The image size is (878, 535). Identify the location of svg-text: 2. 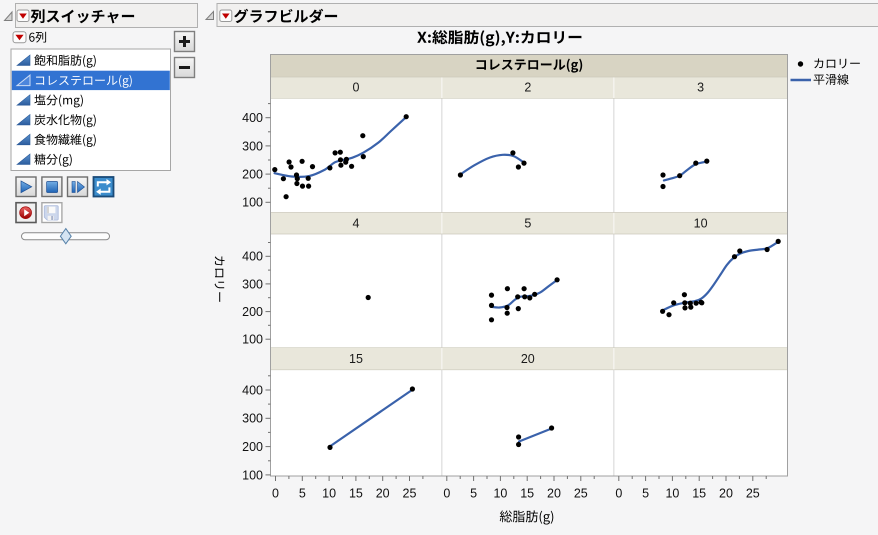
(527, 87).